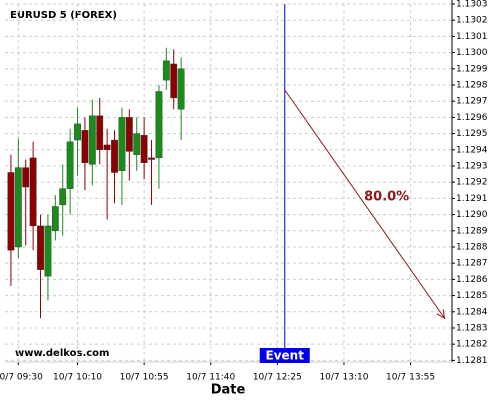 The width and height of the screenshot is (500, 400). I want to click on y-tick-label: 1.1294, so click(472, 150).